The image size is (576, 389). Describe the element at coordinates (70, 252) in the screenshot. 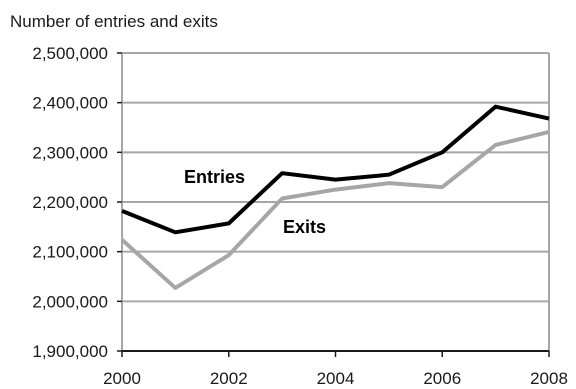

I see `y-tick-label-2: 2,100,000` at that location.